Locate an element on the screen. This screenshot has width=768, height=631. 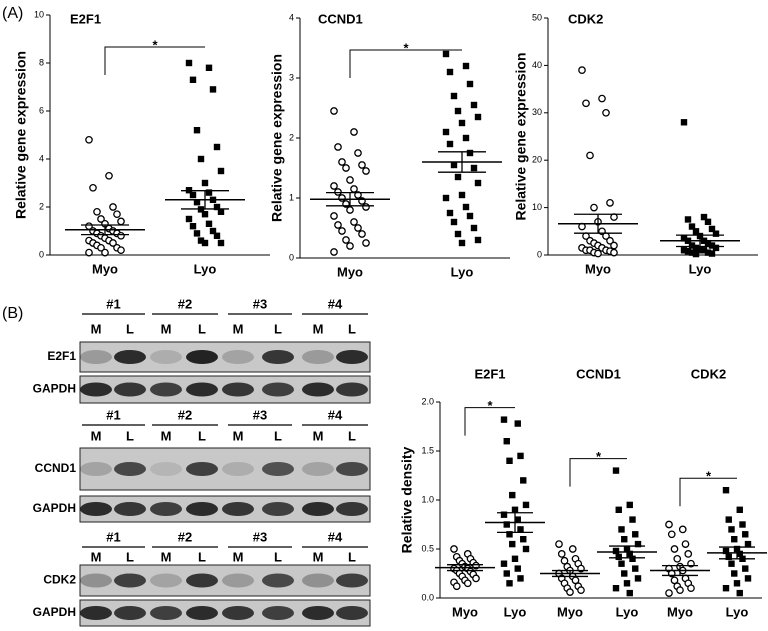
y-tick-label: 8 is located at coordinates (41, 62).